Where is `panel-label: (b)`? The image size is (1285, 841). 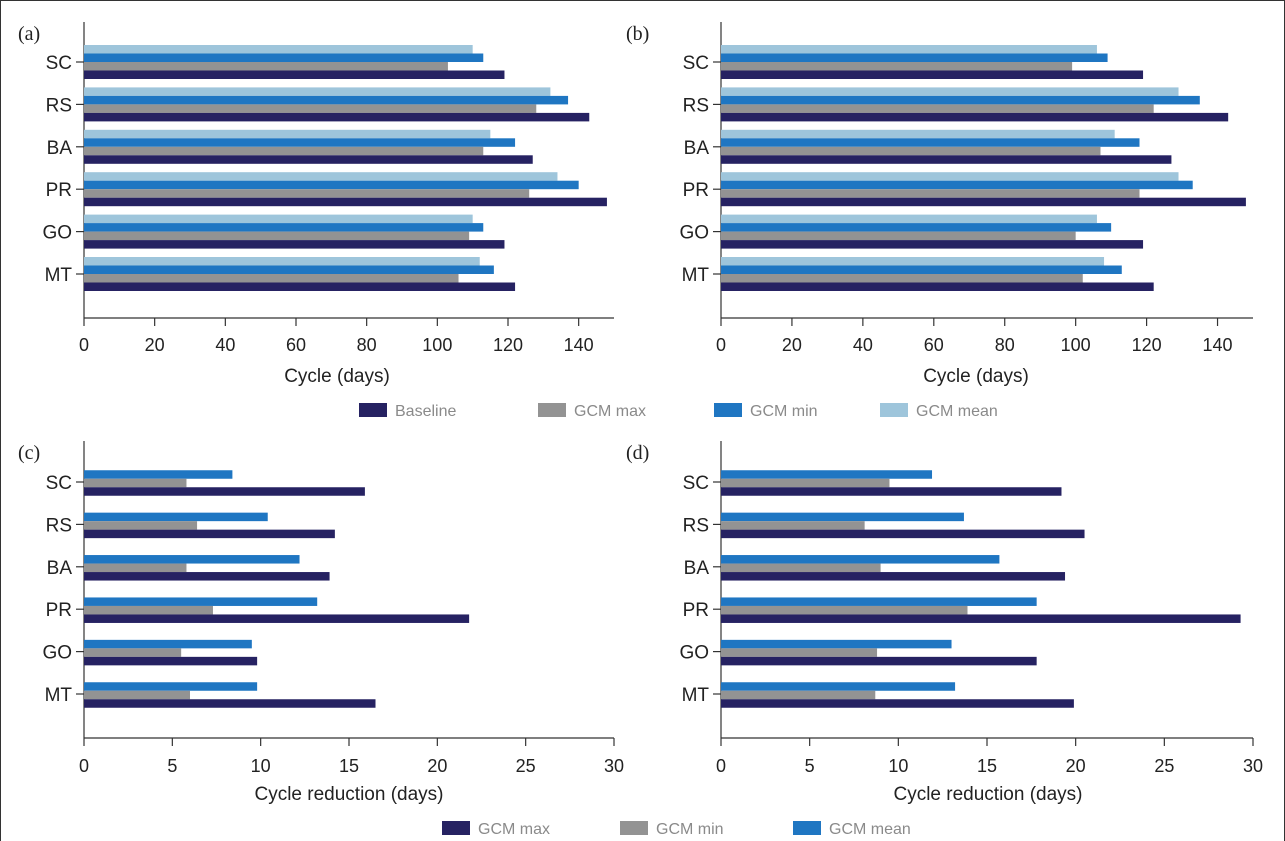
panel-label: (b) is located at coordinates (637, 34).